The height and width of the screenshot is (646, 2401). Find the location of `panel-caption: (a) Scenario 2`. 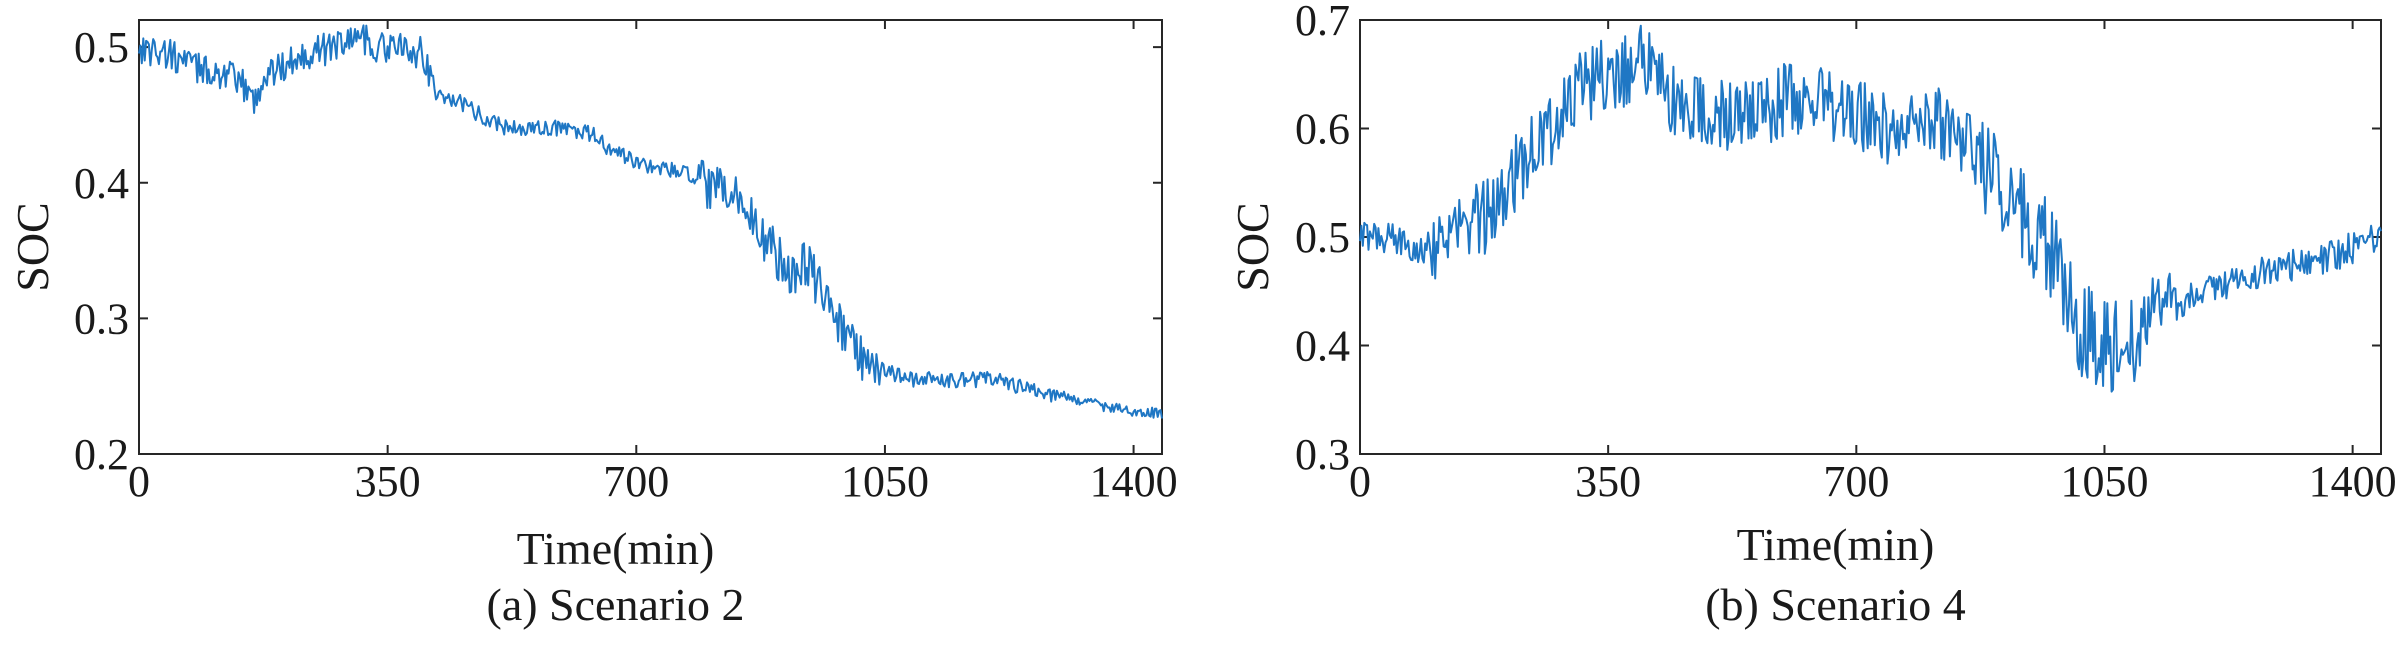

panel-caption: (a) Scenario 2 is located at coordinates (616, 604).